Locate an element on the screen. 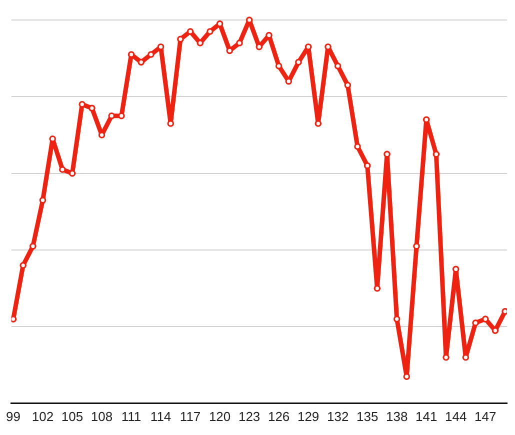 This screenshot has width=515, height=435. x-tick-label: 138 is located at coordinates (397, 416).